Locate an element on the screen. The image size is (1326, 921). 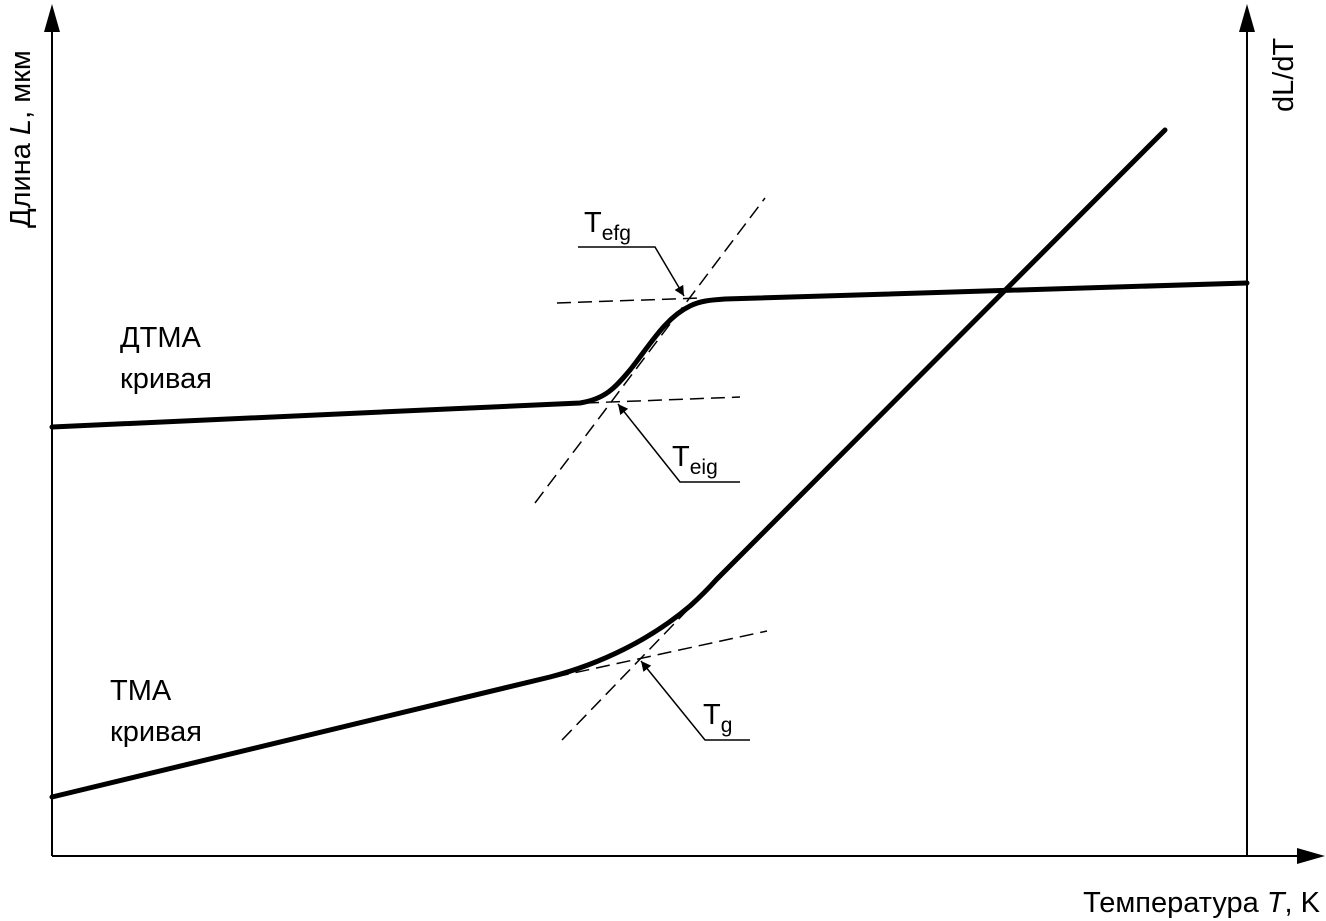
tma-curve-label-line1: ТМА is located at coordinates (141, 691).